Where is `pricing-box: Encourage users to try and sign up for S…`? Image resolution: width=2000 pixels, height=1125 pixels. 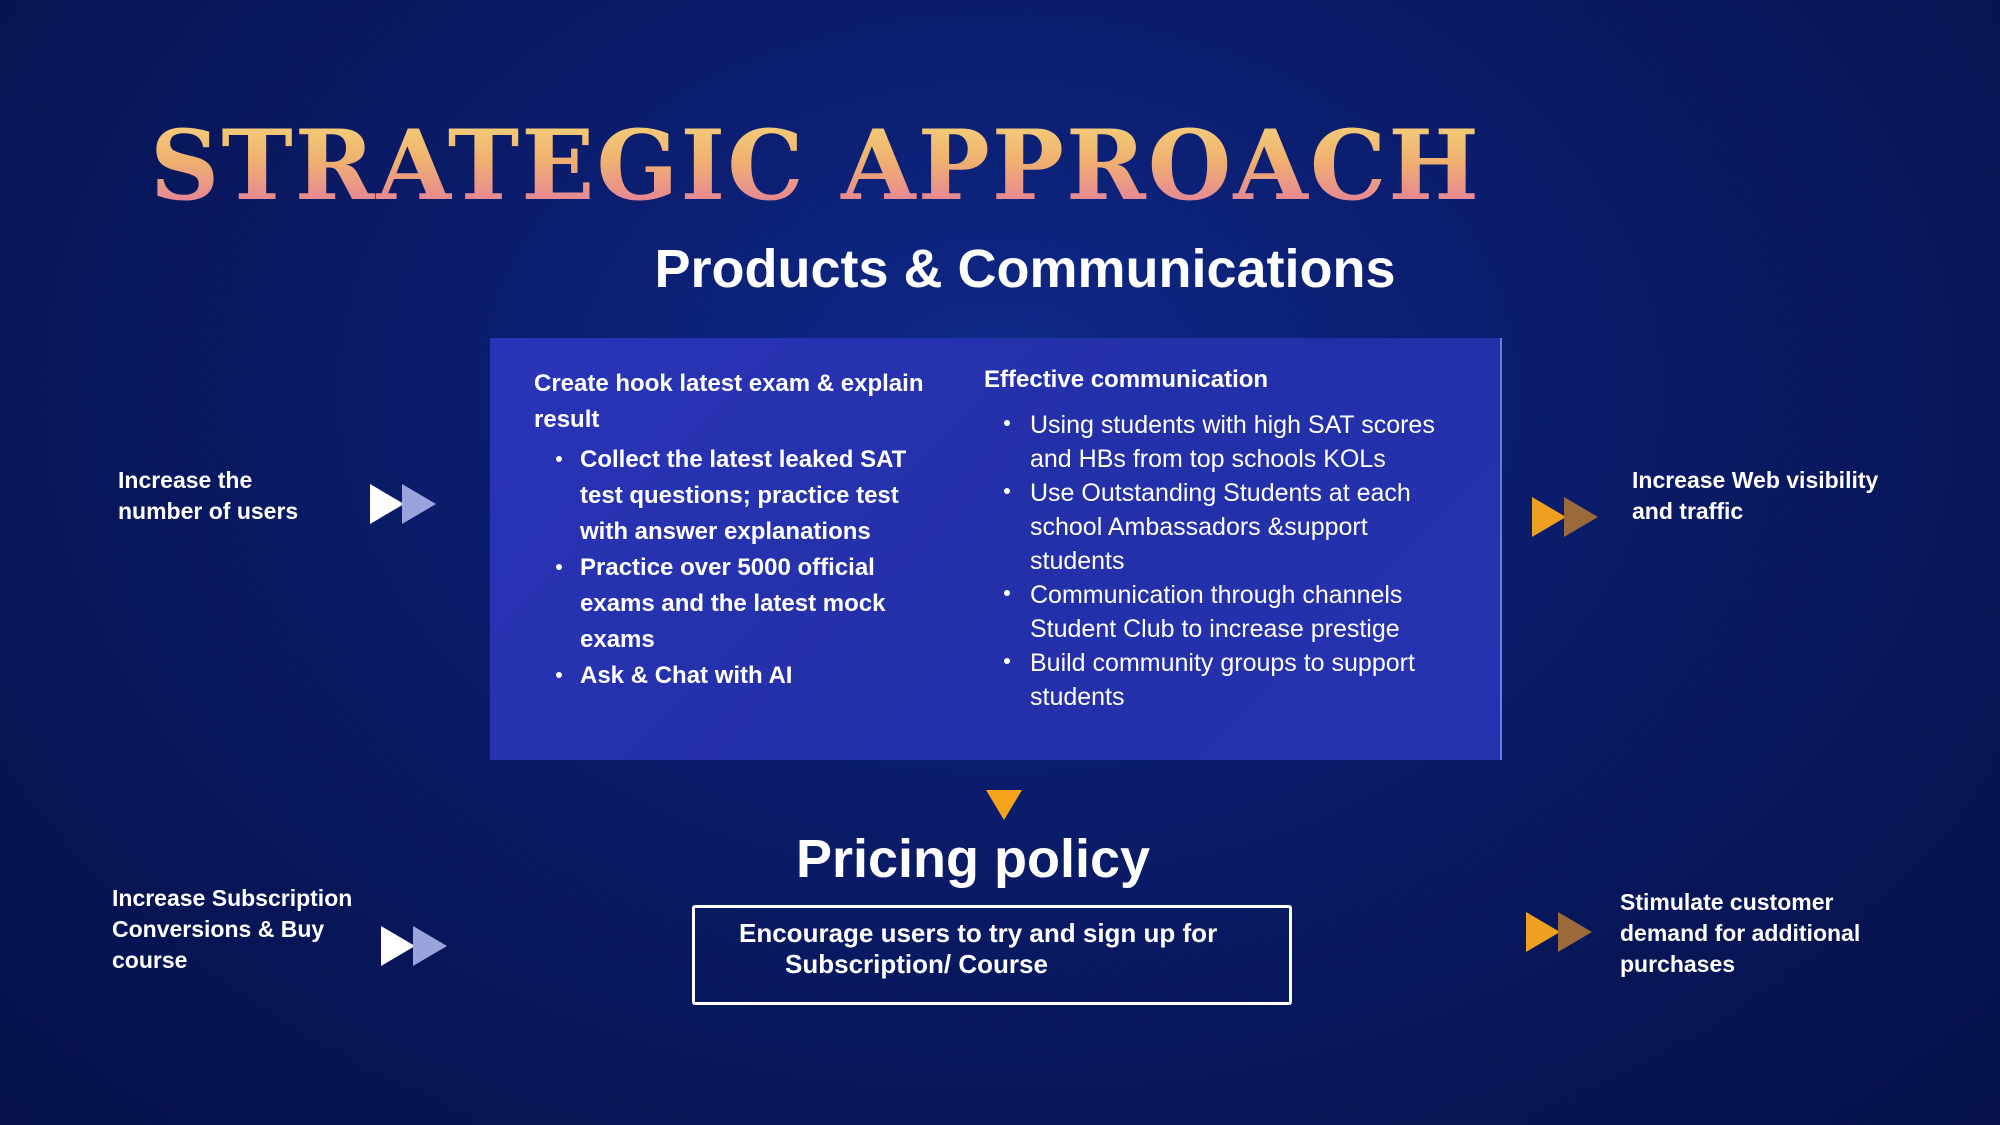 pricing-box: Encourage users to try and sign up for S… is located at coordinates (992, 955).